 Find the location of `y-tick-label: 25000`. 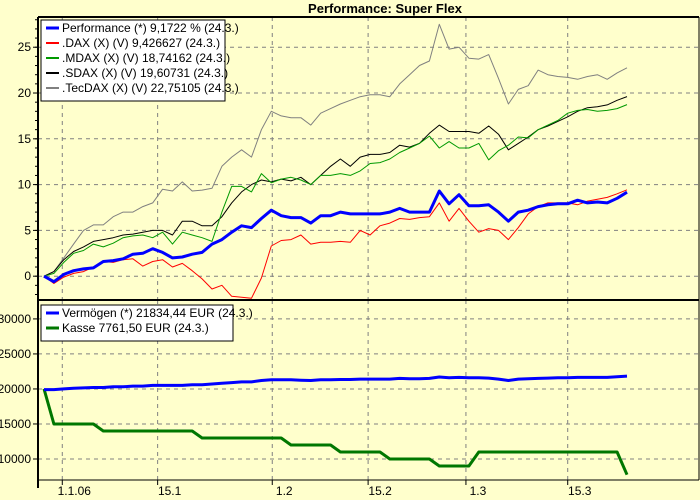

y-tick-label: 25000 is located at coordinates (15, 354).